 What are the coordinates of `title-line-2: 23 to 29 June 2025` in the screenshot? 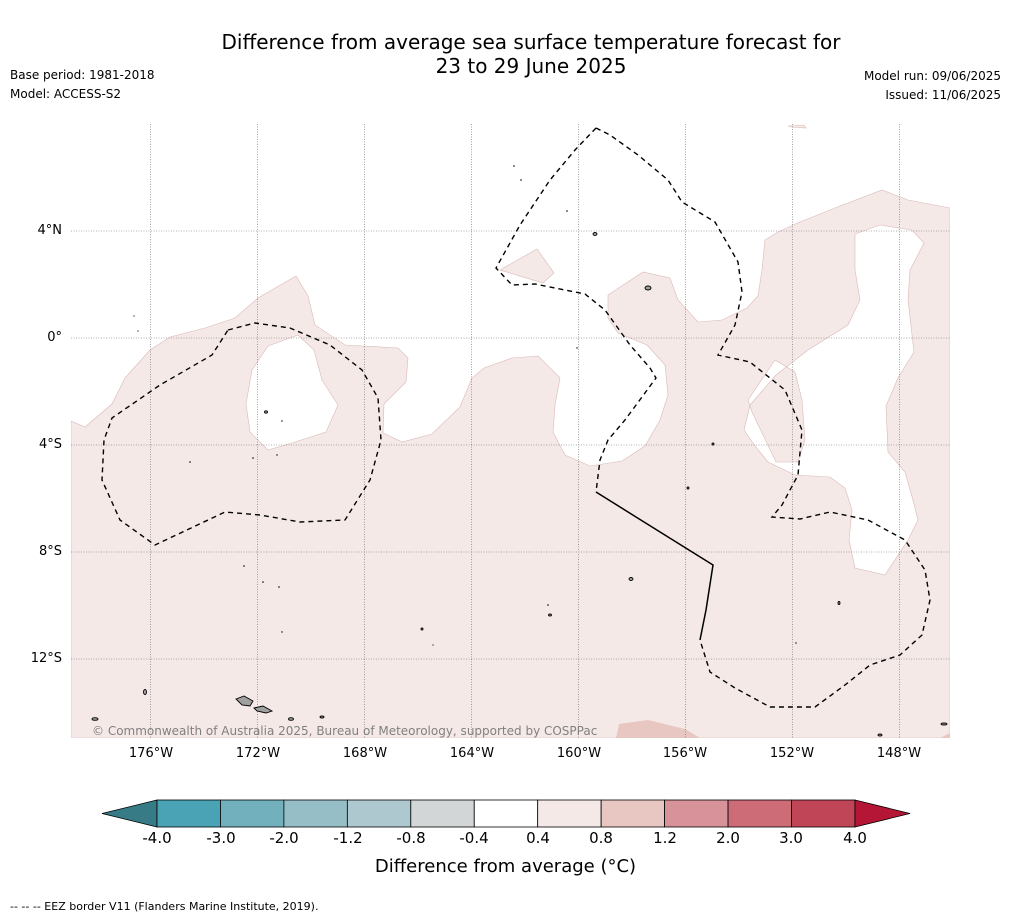 It's located at (531, 66).